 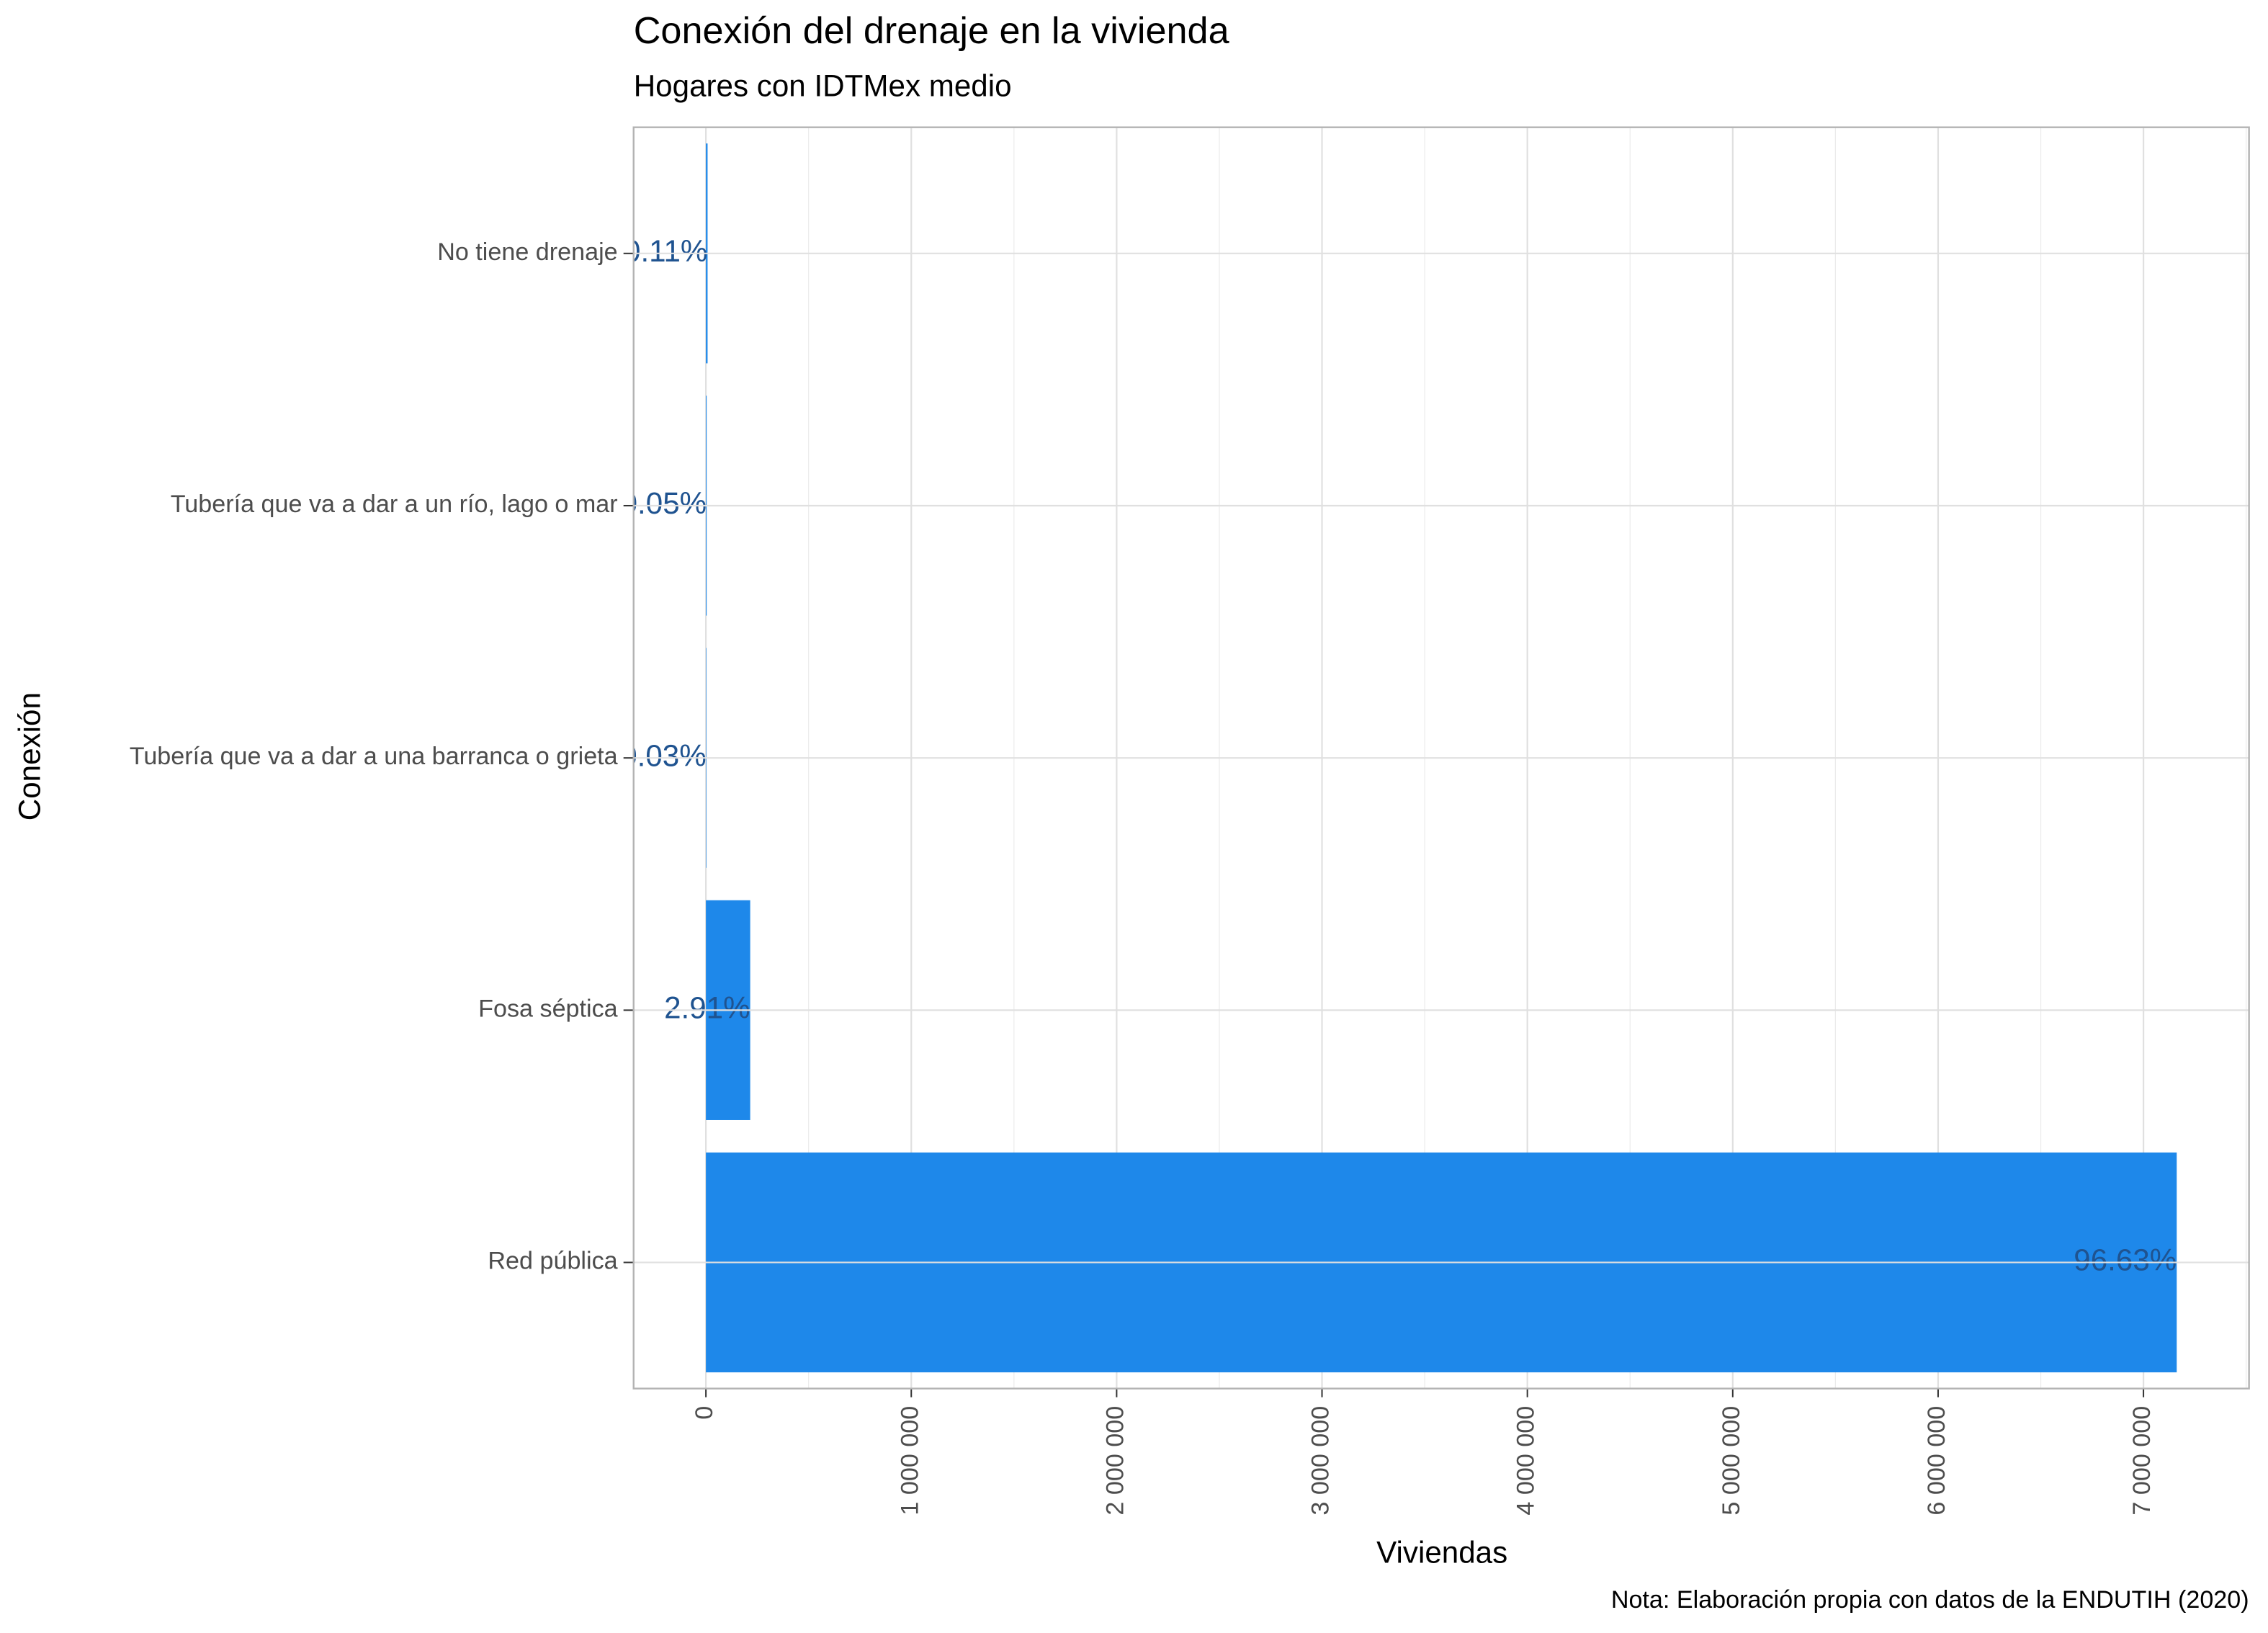 What do you see at coordinates (1732, 1461) in the screenshot?
I see `x-tick-label: 5 000 000` at bounding box center [1732, 1461].